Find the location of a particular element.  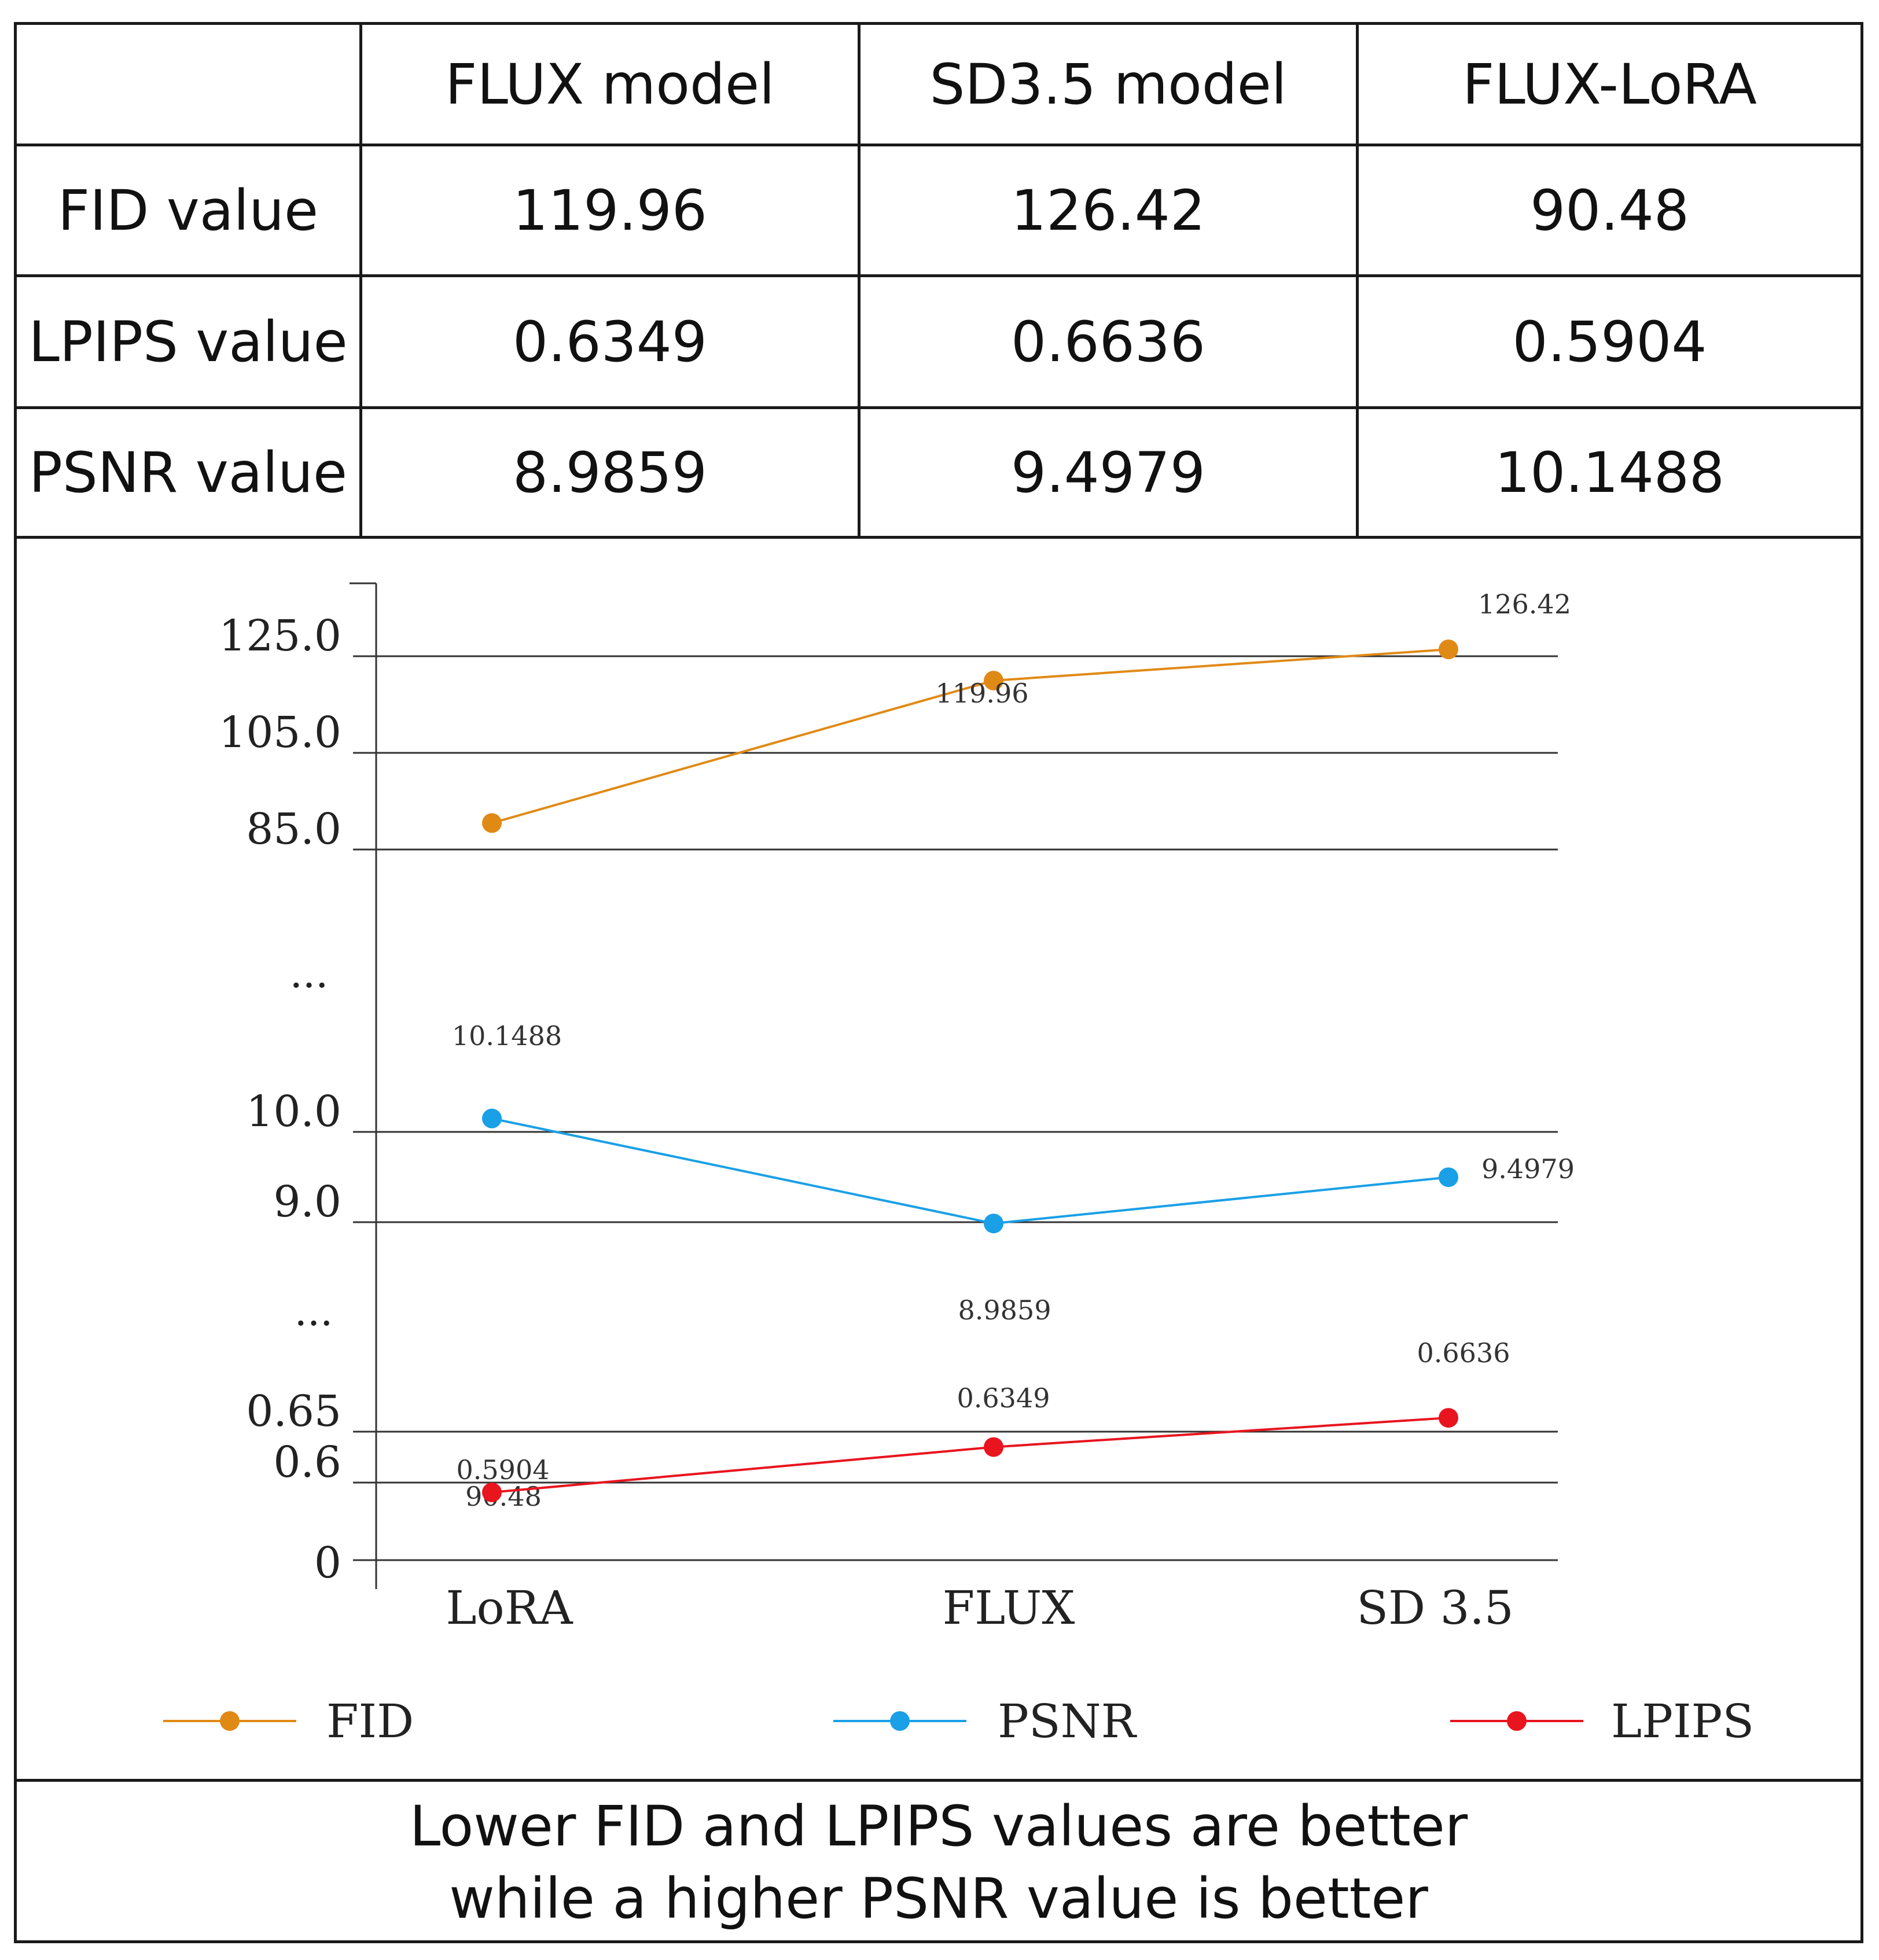

footnote-line-2: while a higher PSNR value is better is located at coordinates (938, 1898).